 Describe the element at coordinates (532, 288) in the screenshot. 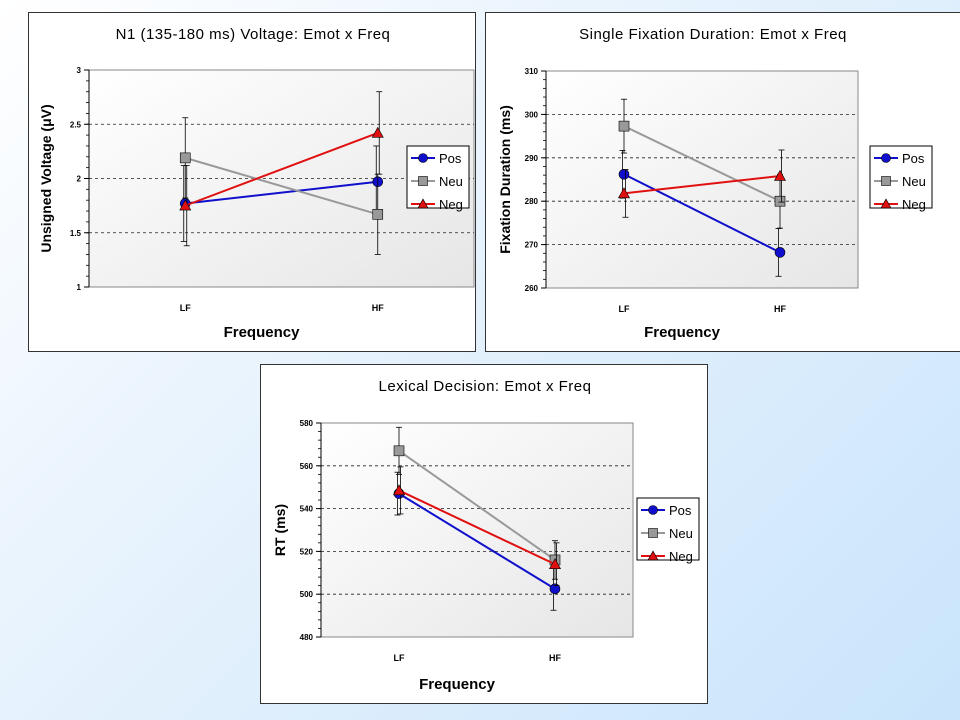

I see `y-tick-label: 260` at that location.